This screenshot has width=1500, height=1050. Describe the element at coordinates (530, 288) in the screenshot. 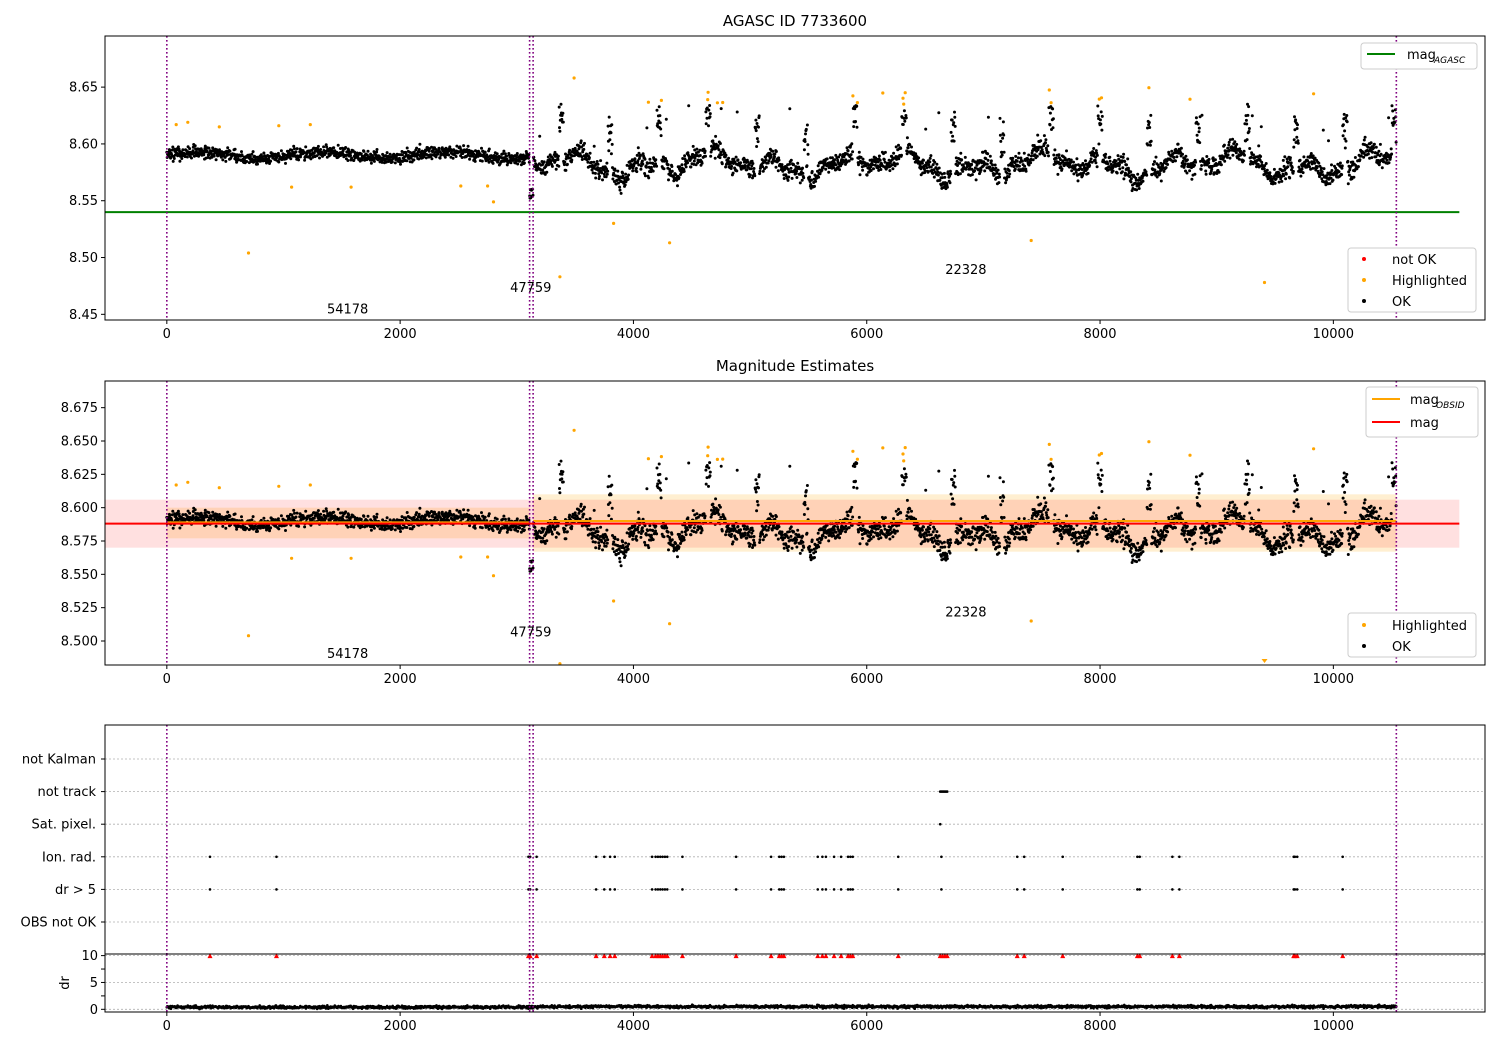

I see `obsid-label: 47759` at that location.